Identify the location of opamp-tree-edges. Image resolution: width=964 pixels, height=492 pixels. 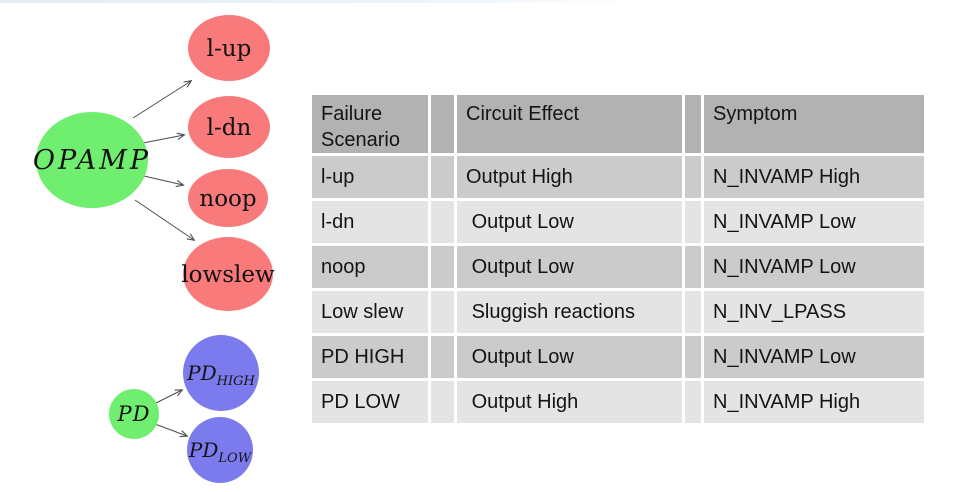
(163, 160).